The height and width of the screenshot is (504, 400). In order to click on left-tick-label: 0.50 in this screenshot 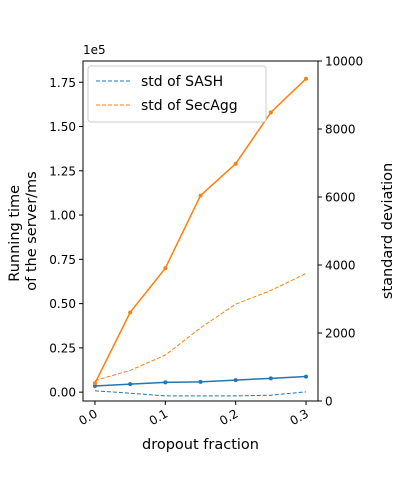, I will do `click(62, 304)`.